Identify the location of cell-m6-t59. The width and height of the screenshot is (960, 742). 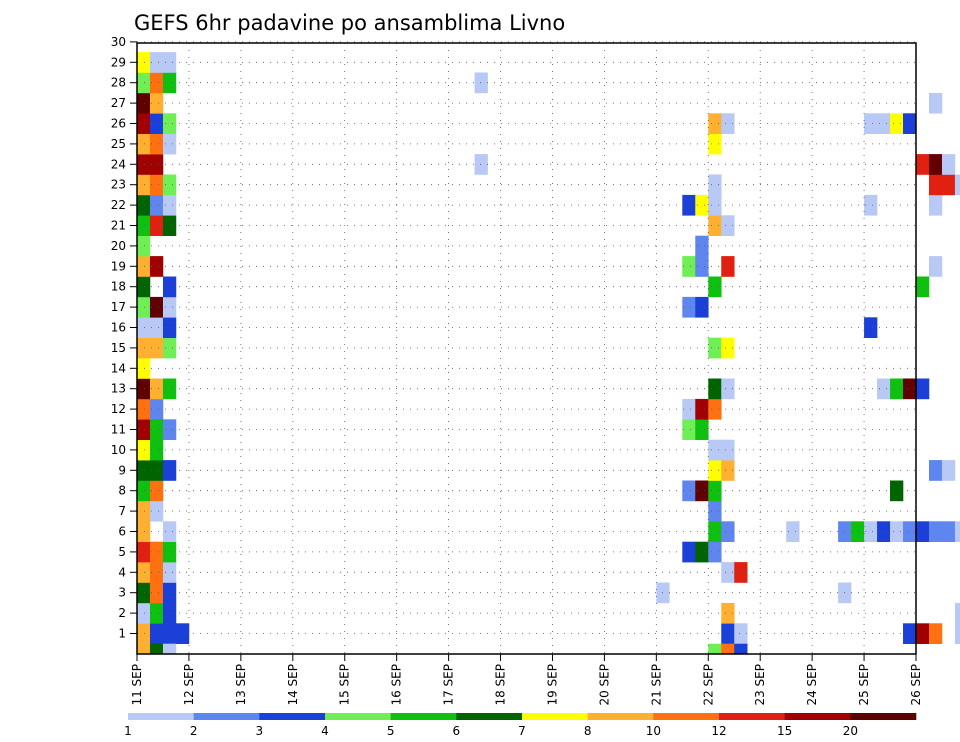
(910, 531).